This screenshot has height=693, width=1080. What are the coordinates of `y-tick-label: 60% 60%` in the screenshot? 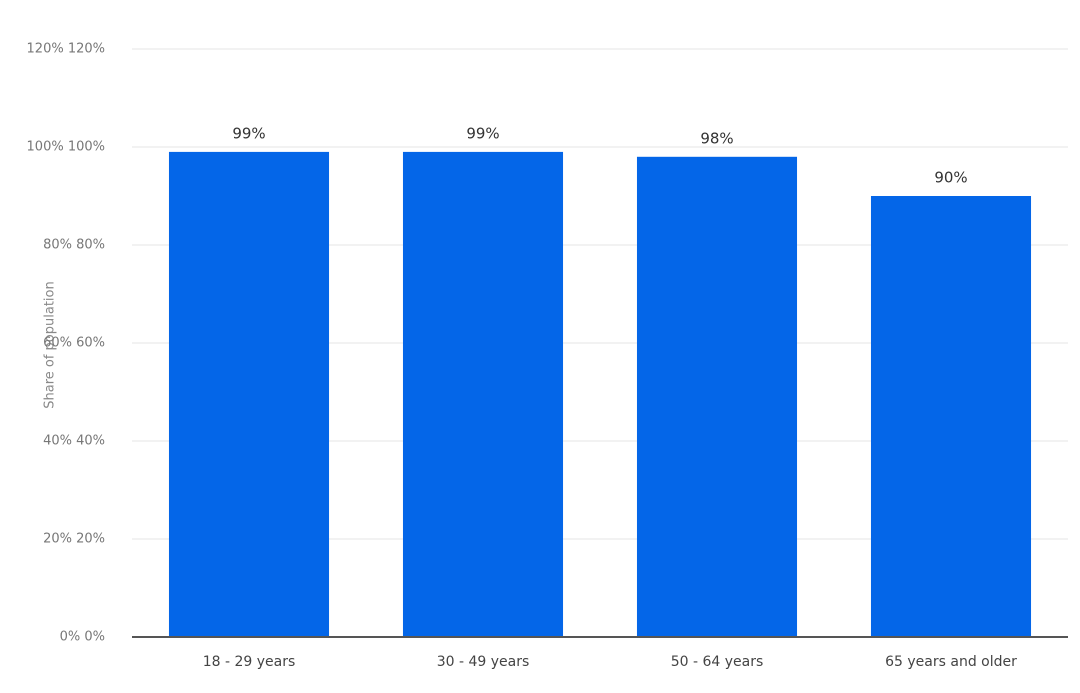 It's located at (74, 343).